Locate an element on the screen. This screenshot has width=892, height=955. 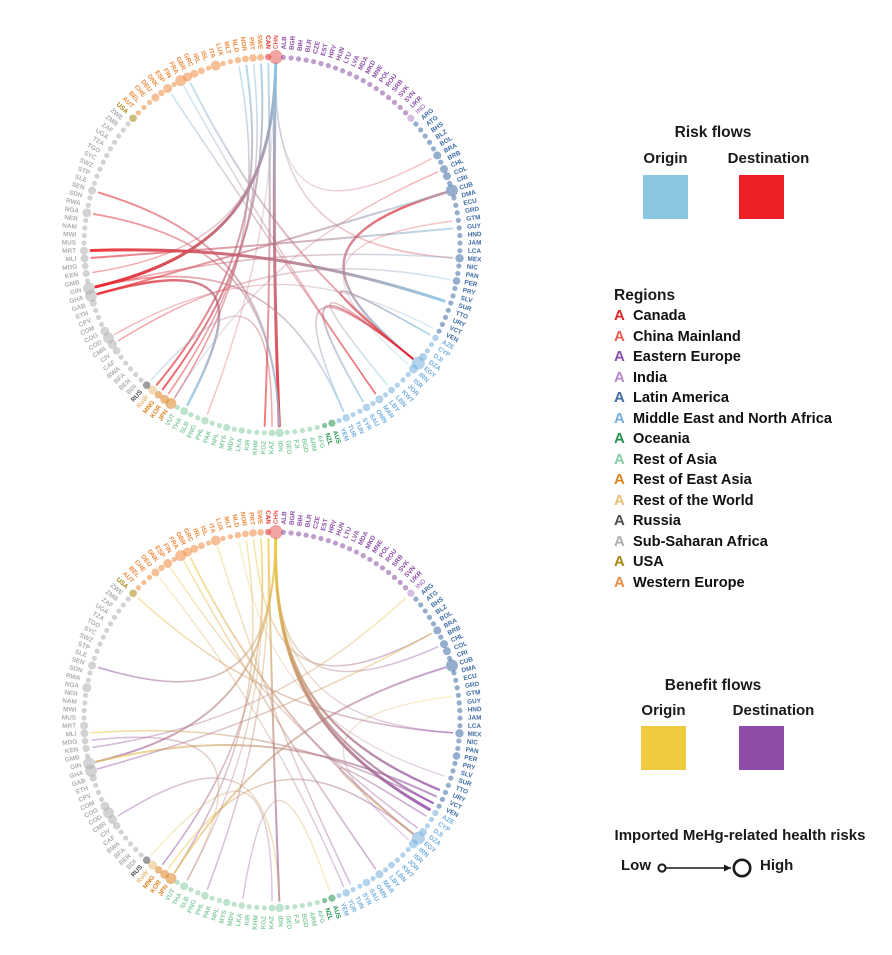
country-dot-LCA is located at coordinates (460, 251).